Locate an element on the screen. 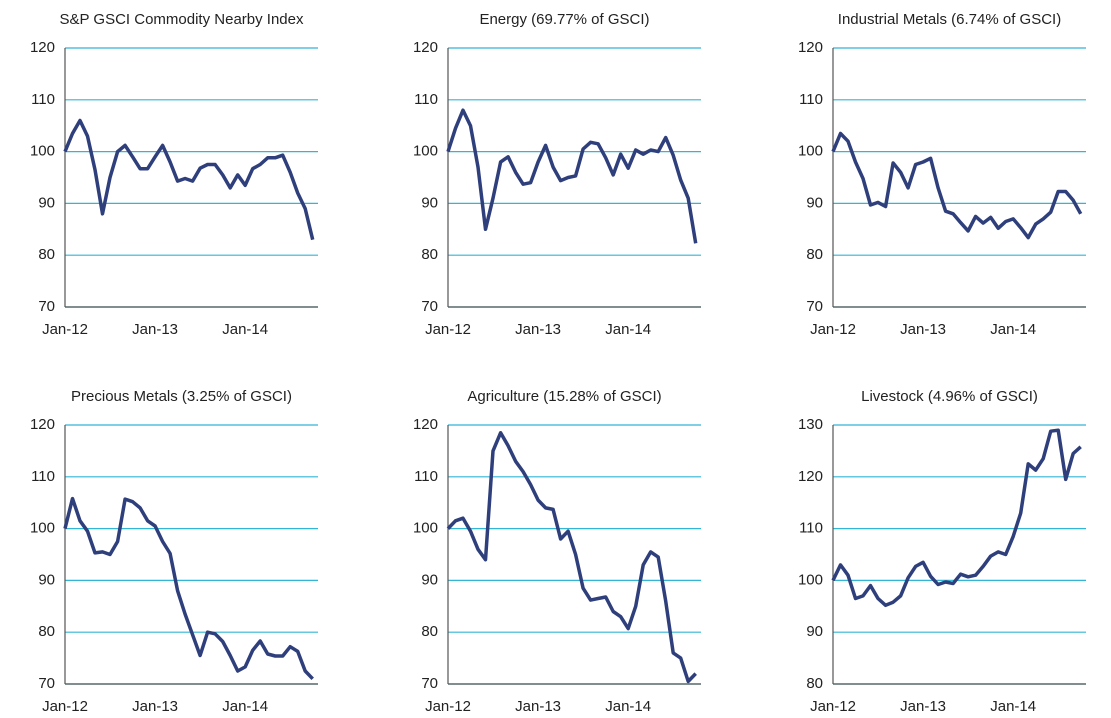 Image resolution: width=1111 pixels, height=718 pixels. chart-title: Livestock (4.96% of GSCI) is located at coordinates (949, 396).